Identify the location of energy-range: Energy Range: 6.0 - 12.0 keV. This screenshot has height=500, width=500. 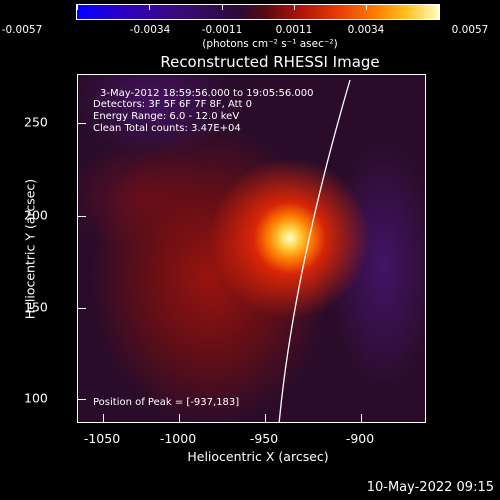
(166, 116).